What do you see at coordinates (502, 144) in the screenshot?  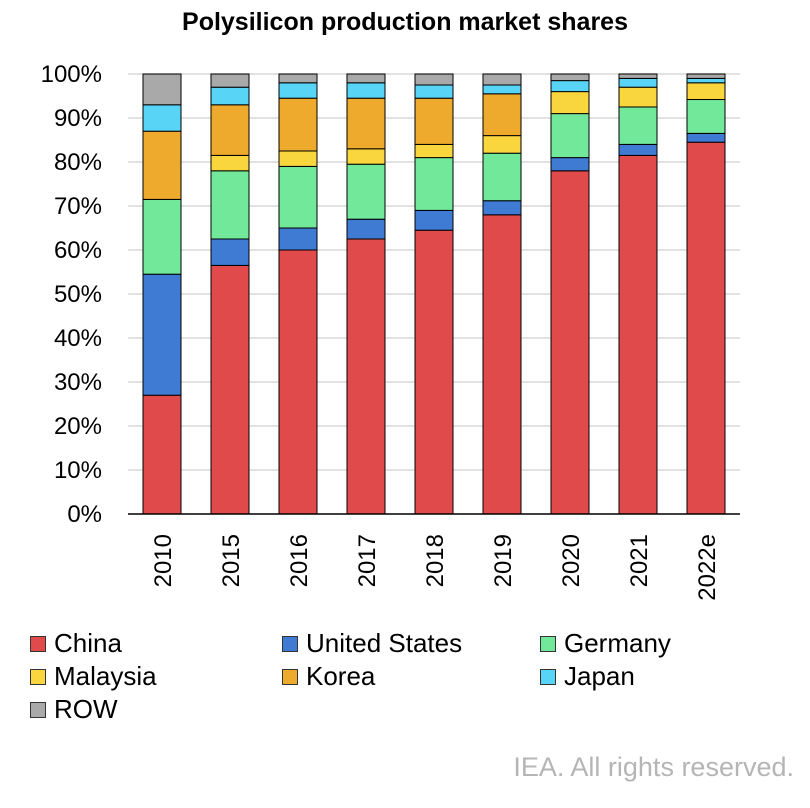 I see `bar-segment-malaysia-2019` at bounding box center [502, 144].